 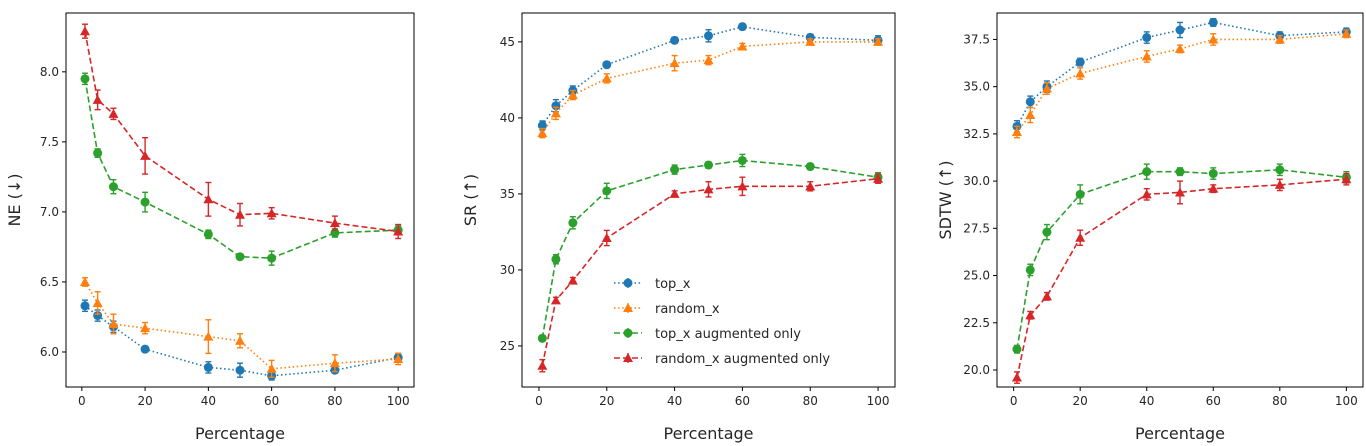 What do you see at coordinates (673, 284) in the screenshot?
I see `legend-label: top_x` at bounding box center [673, 284].